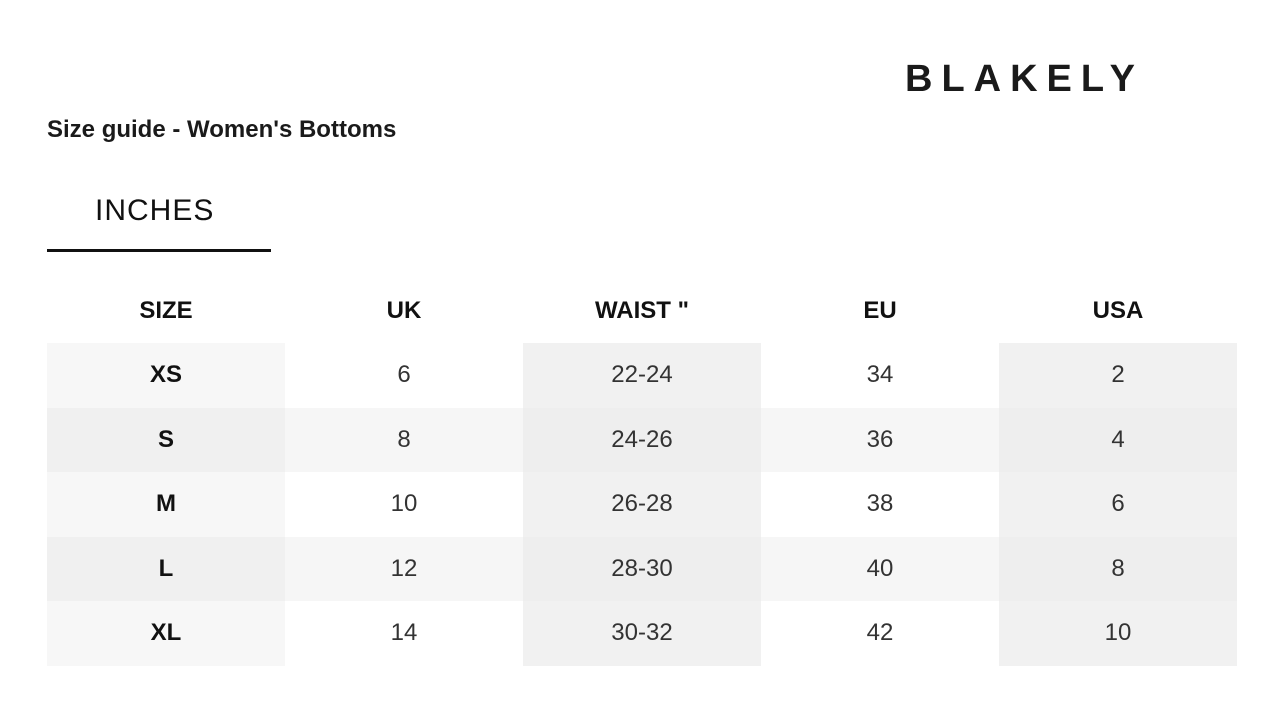  I want to click on table-cell: XS, so click(166, 375).